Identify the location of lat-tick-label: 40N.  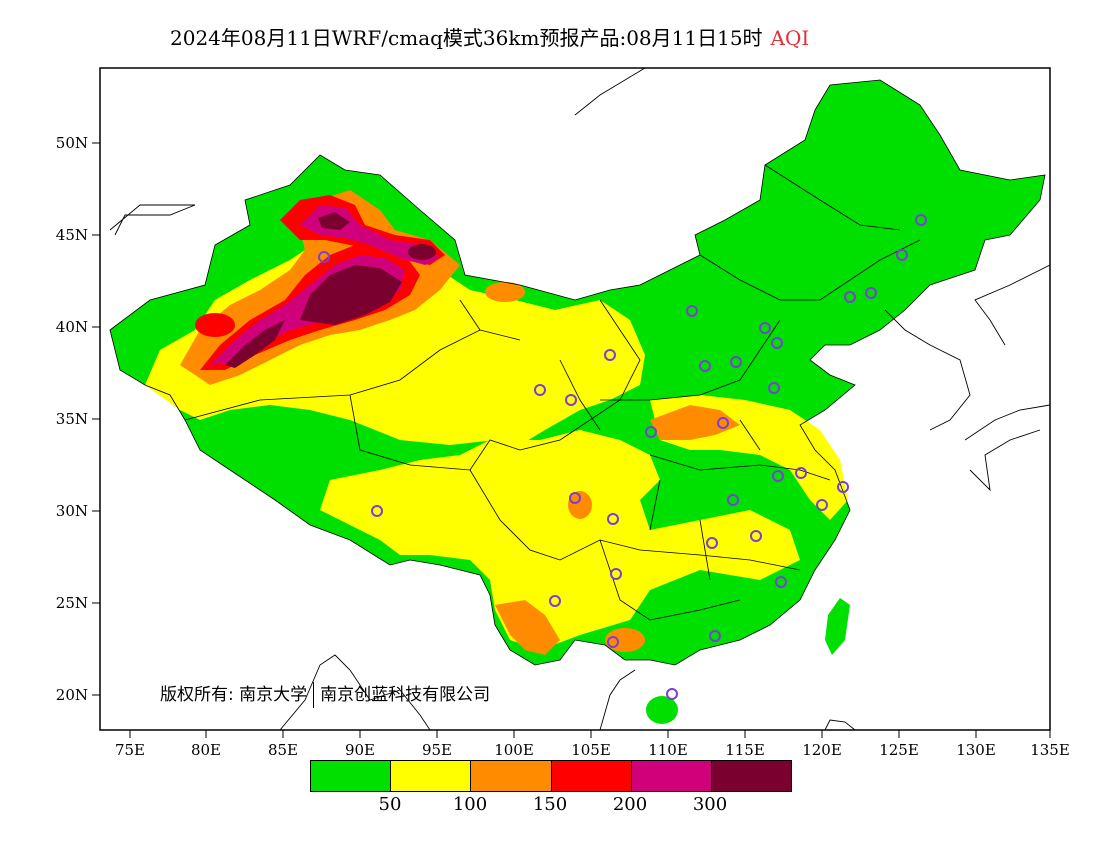
(72, 327).